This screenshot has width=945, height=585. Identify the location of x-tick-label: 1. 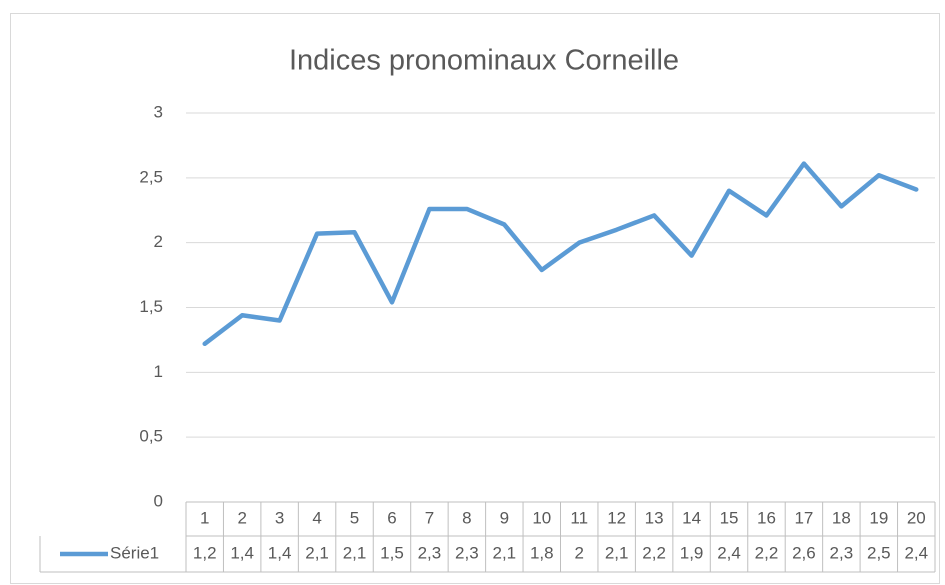
(204, 517).